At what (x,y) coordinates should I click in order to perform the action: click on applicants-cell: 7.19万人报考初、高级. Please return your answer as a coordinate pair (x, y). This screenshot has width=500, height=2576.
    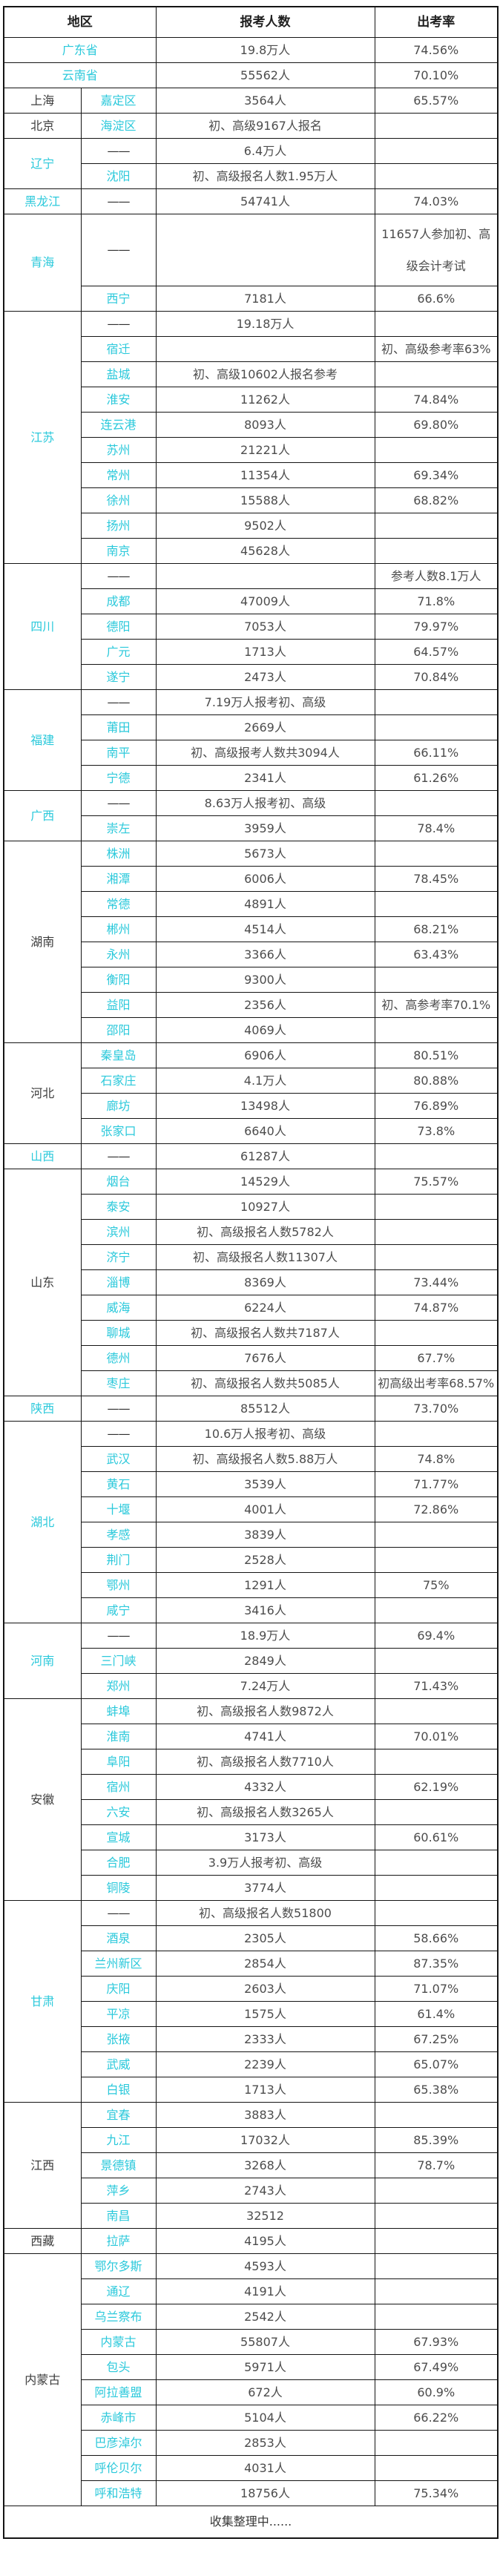
    Looking at the image, I should click on (265, 702).